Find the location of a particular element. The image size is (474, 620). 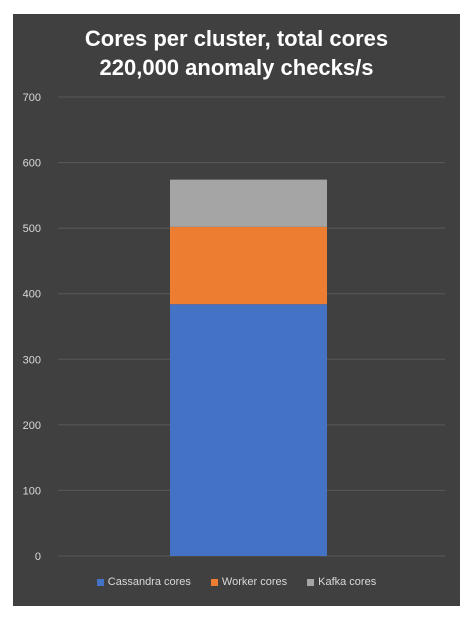

y-tick-label-0: 0 is located at coordinates (38, 557).